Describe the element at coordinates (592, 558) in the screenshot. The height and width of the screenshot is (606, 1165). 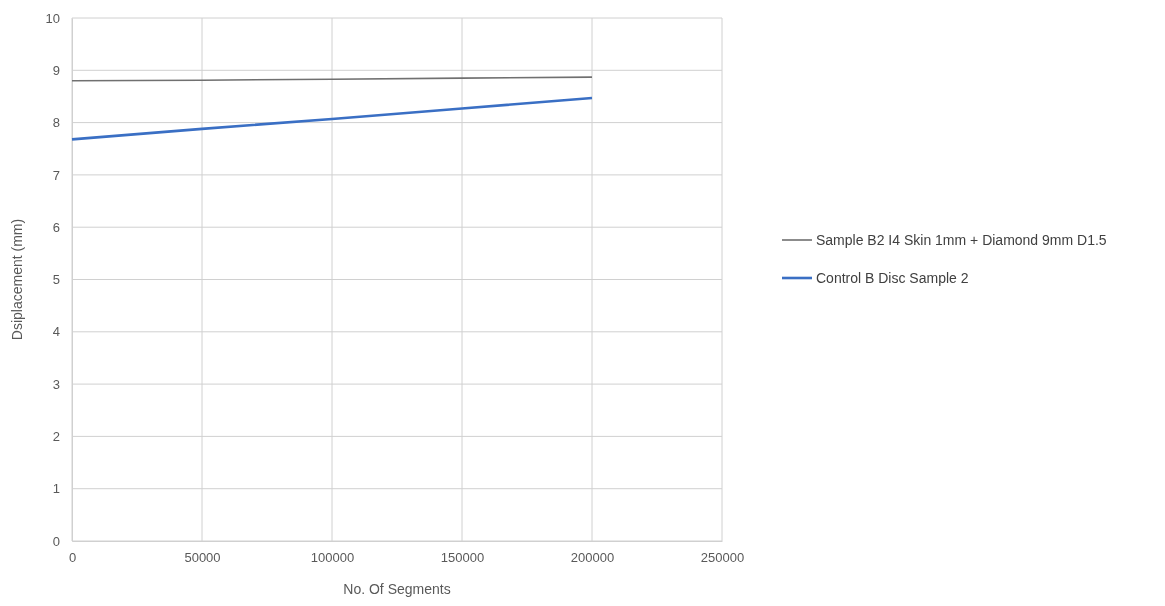
I see `x-tick-label: 200000` at that location.